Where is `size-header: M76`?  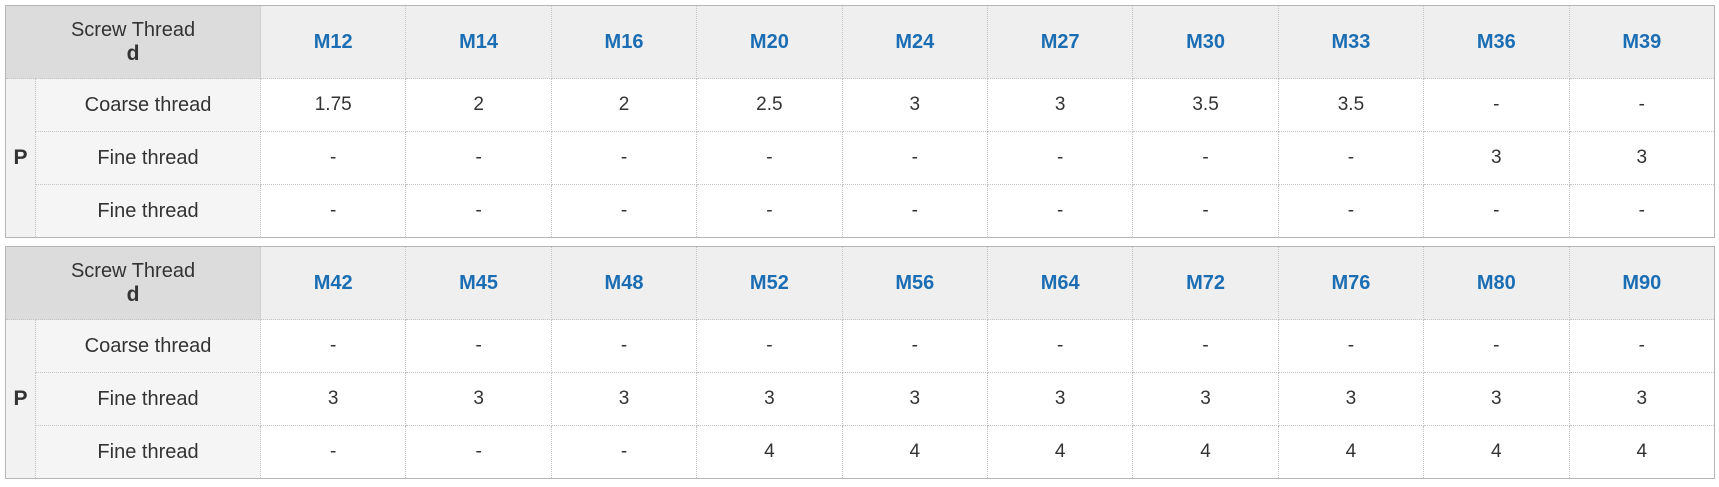
size-header: M76 is located at coordinates (1351, 283).